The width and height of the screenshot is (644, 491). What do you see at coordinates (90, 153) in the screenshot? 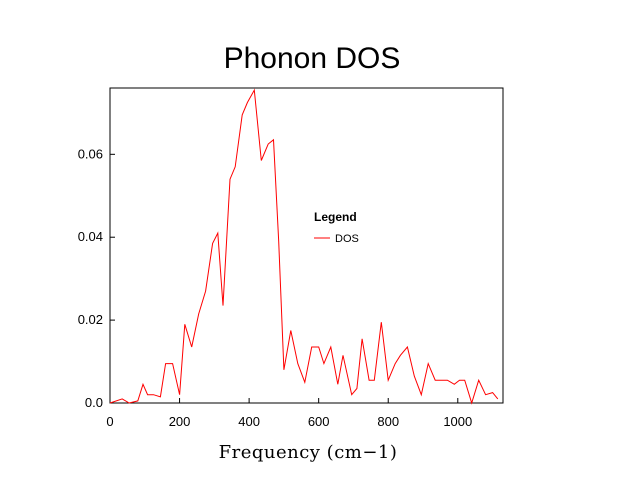
I see `y-tick-label: 0.06` at bounding box center [90, 153].